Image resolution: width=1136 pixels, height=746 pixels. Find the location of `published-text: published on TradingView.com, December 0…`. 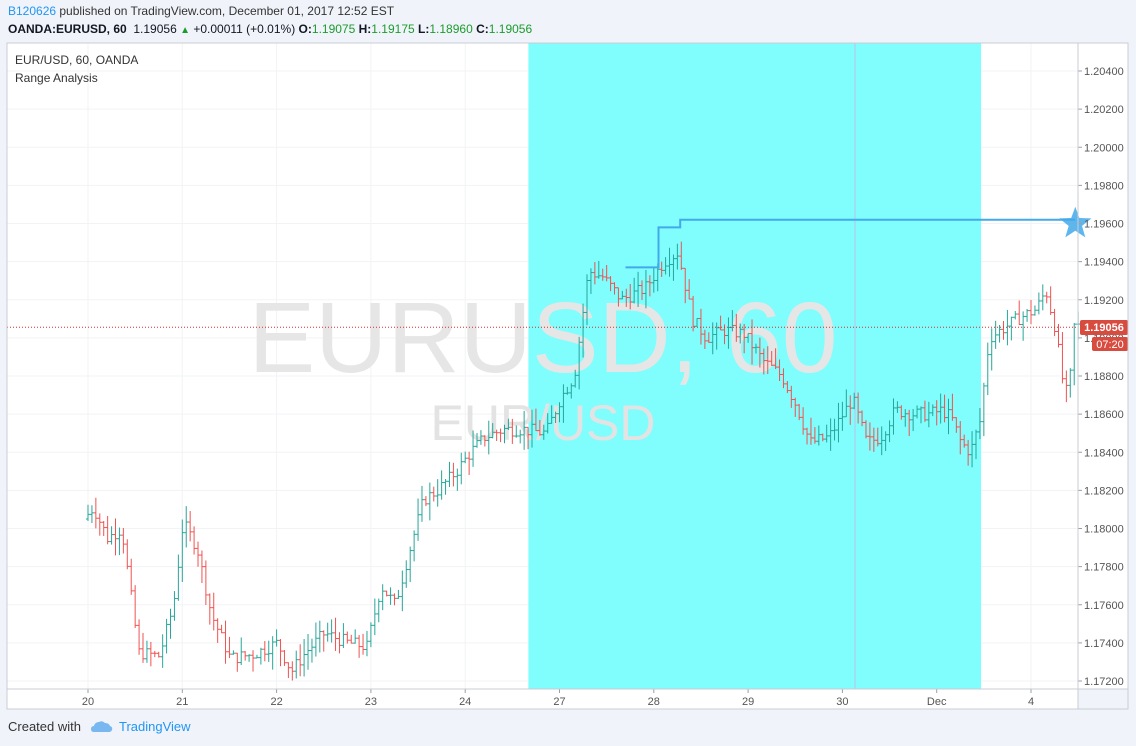

published-text: published on TradingView.com, December 0… is located at coordinates (225, 11).